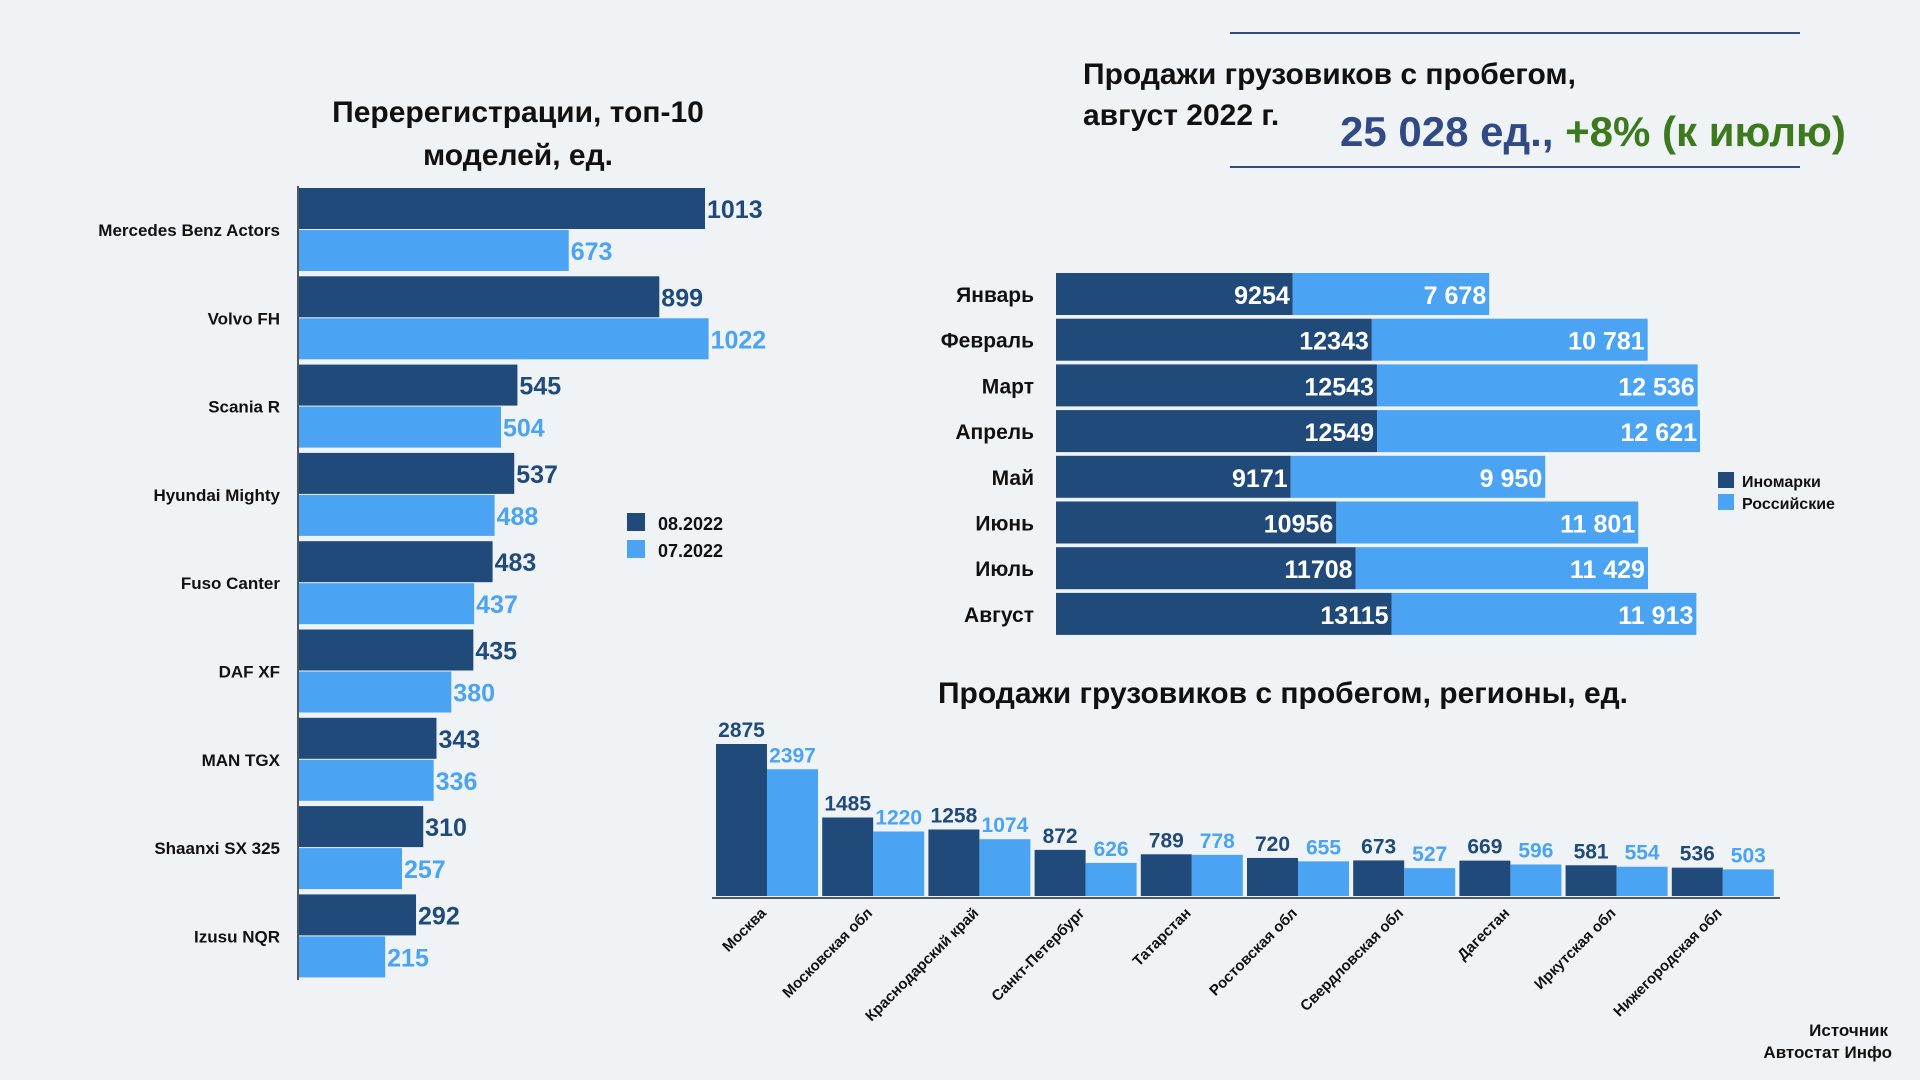 This screenshot has width=1920, height=1080. I want to click on rereg-legend-label-dark: 08.2022, so click(690, 524).